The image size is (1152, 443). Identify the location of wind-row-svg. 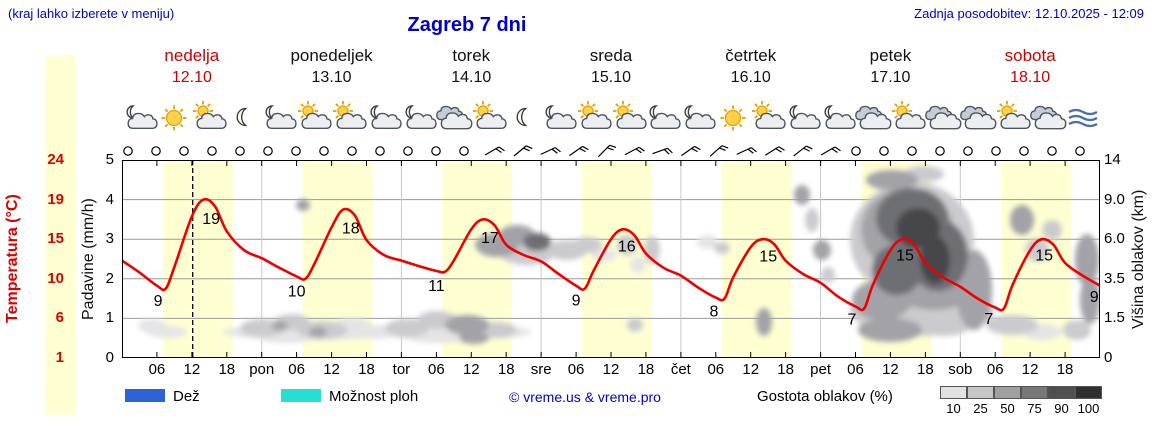
(604, 151).